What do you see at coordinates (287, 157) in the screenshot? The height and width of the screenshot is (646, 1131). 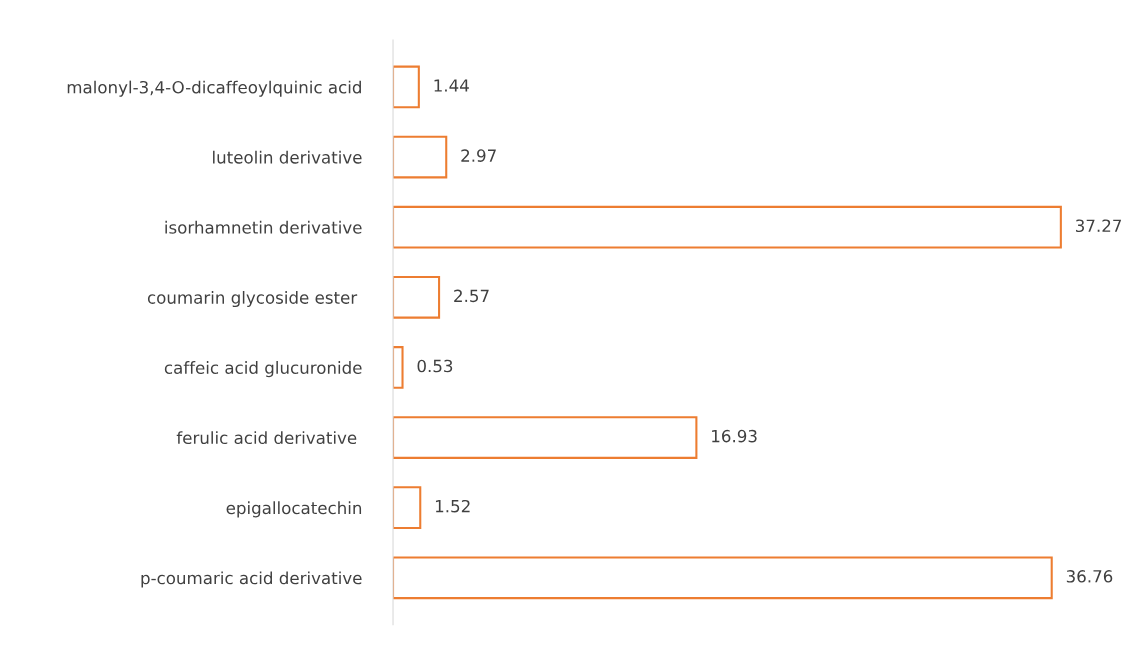 I see `y-tick-label: luteolin derivative` at bounding box center [287, 157].